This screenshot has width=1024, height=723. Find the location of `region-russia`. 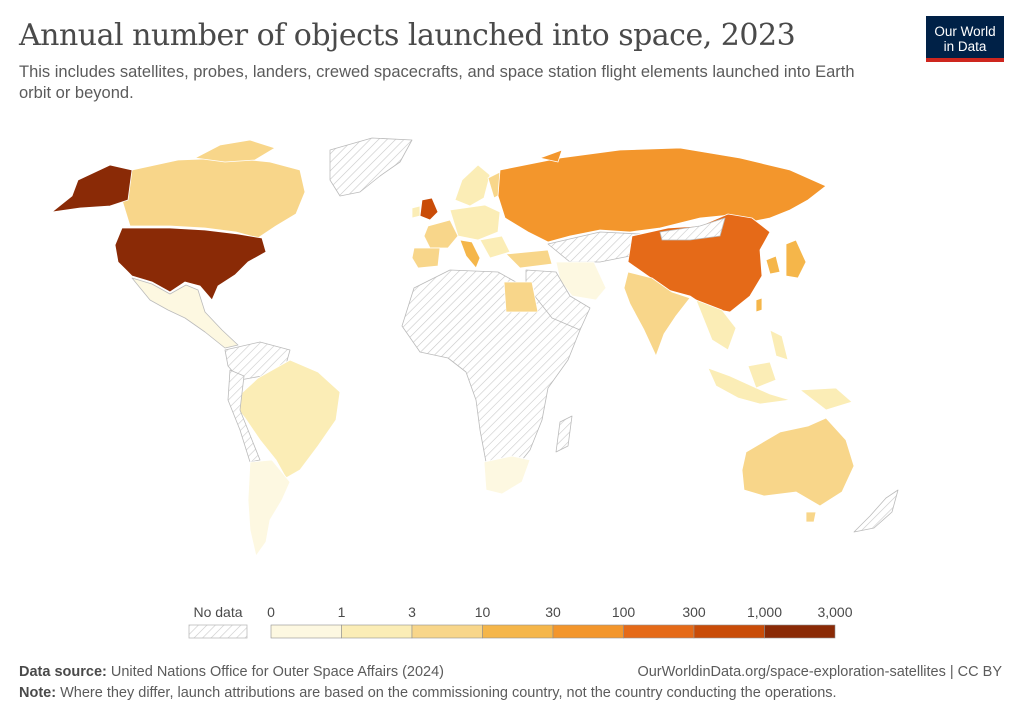

region-russia is located at coordinates (662, 195).